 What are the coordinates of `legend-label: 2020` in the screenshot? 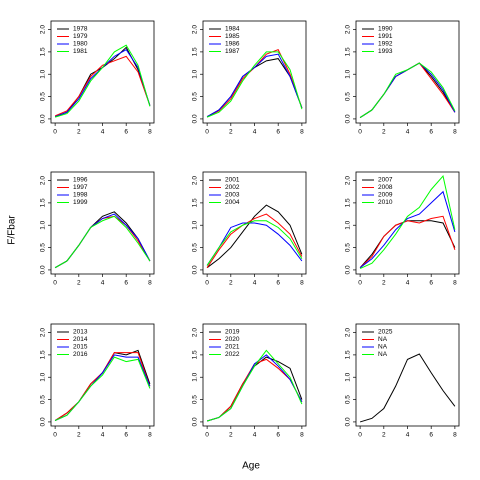 It's located at (232, 339).